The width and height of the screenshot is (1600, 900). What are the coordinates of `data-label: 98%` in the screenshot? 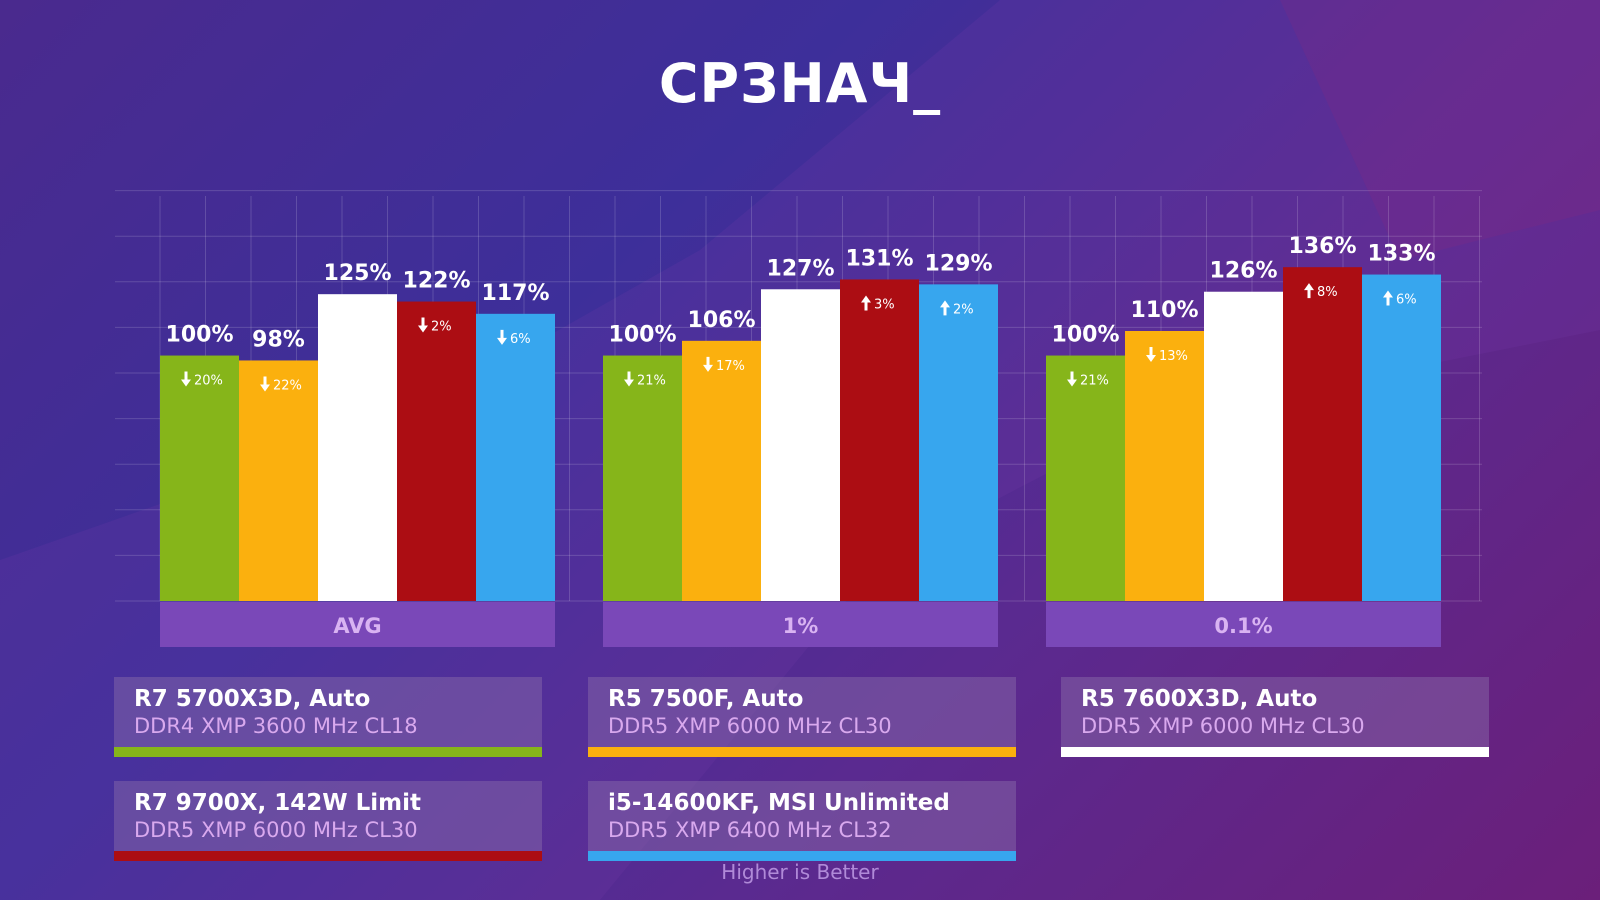 It's located at (278, 339).